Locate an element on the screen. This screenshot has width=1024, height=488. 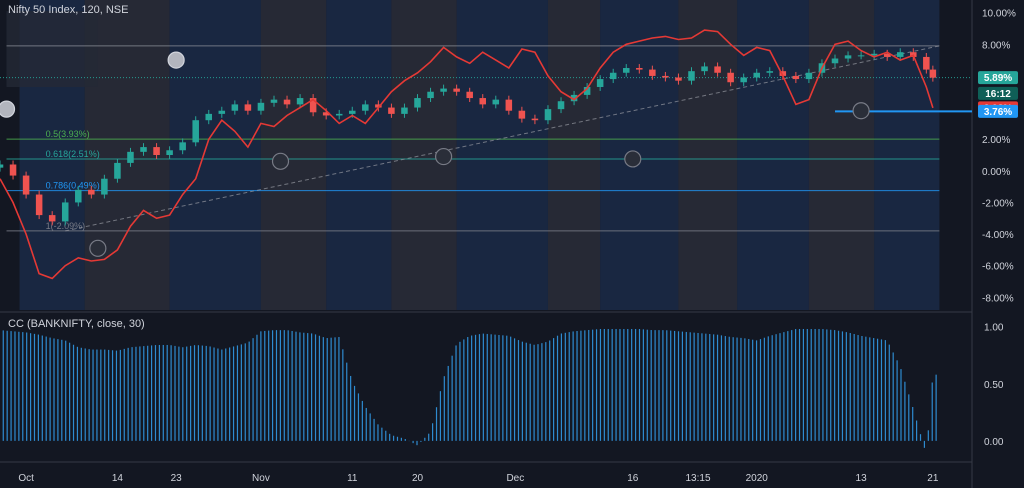
price-badge-label: 3.76% is located at coordinates (998, 112).